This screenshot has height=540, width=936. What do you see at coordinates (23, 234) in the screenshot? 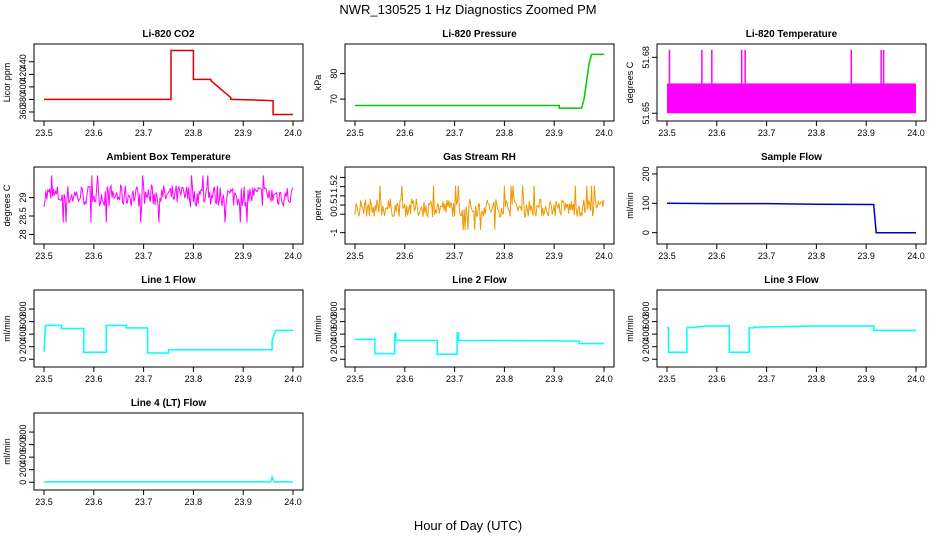
I see `y-tick-label: 28` at bounding box center [23, 234].